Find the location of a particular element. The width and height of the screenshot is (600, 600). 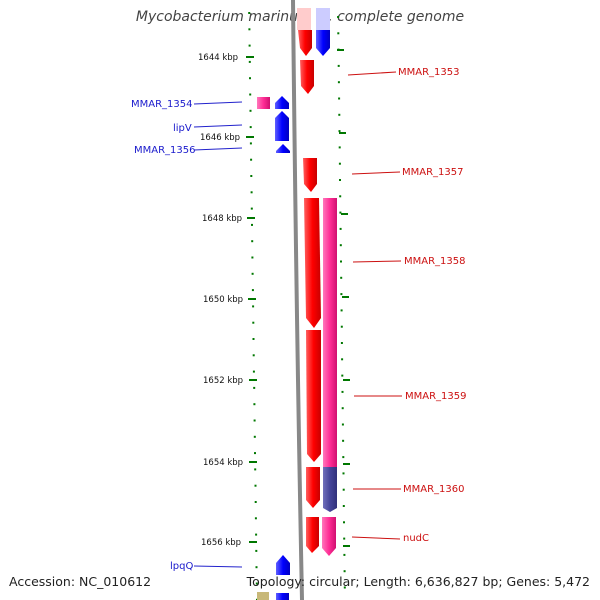

right-dotted-ring is located at coordinates (341, 302).